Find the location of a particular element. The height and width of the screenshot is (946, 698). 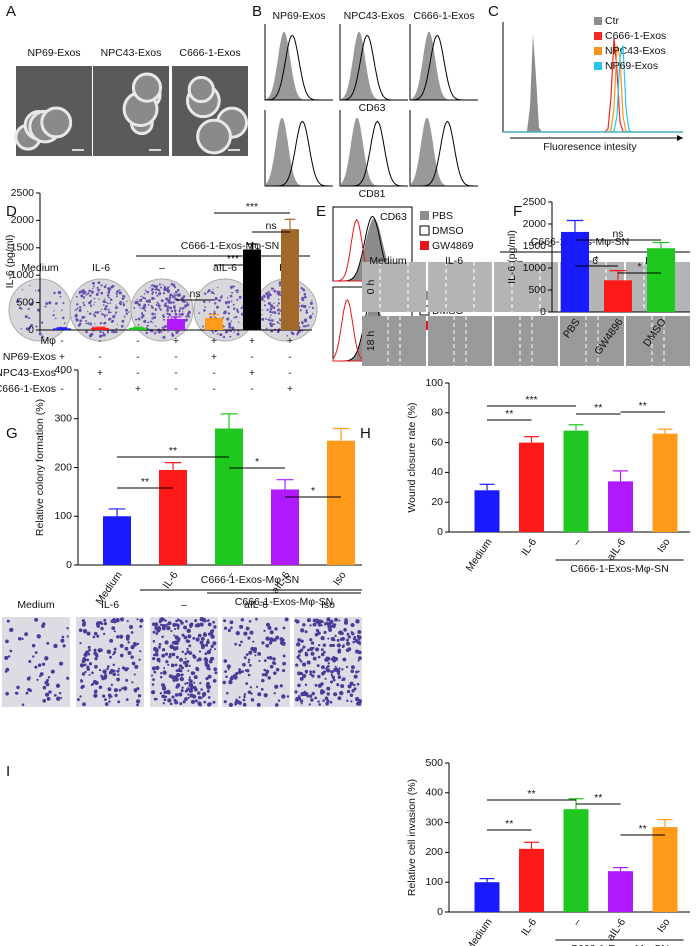

label: + is located at coordinates (138, 389).